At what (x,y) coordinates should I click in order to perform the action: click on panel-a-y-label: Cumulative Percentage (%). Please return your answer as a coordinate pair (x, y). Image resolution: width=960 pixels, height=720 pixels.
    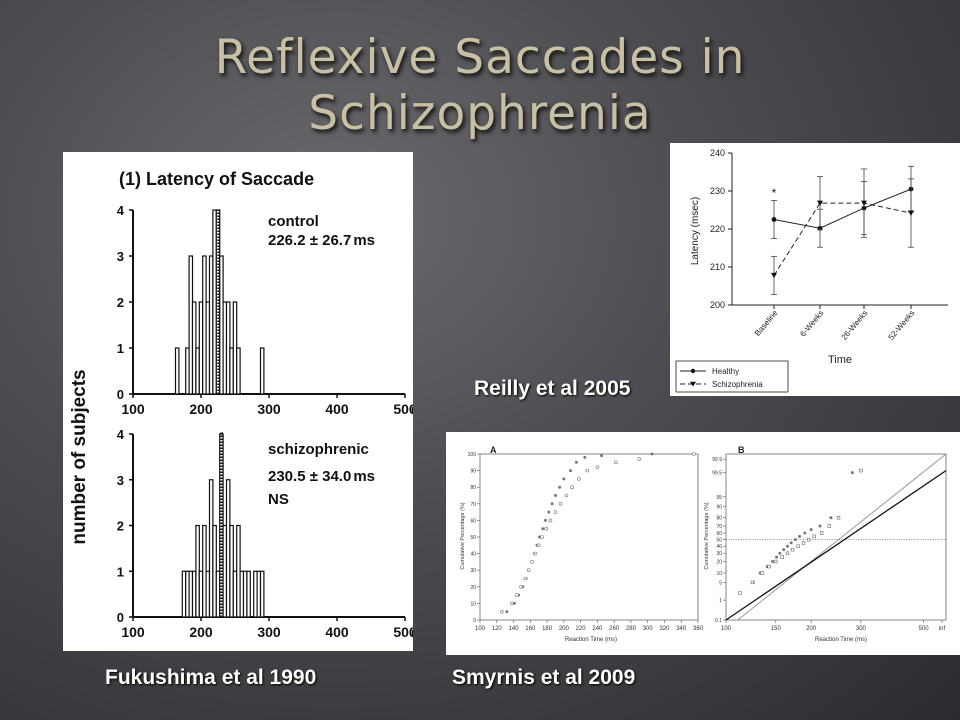
    Looking at the image, I should click on (463, 535).